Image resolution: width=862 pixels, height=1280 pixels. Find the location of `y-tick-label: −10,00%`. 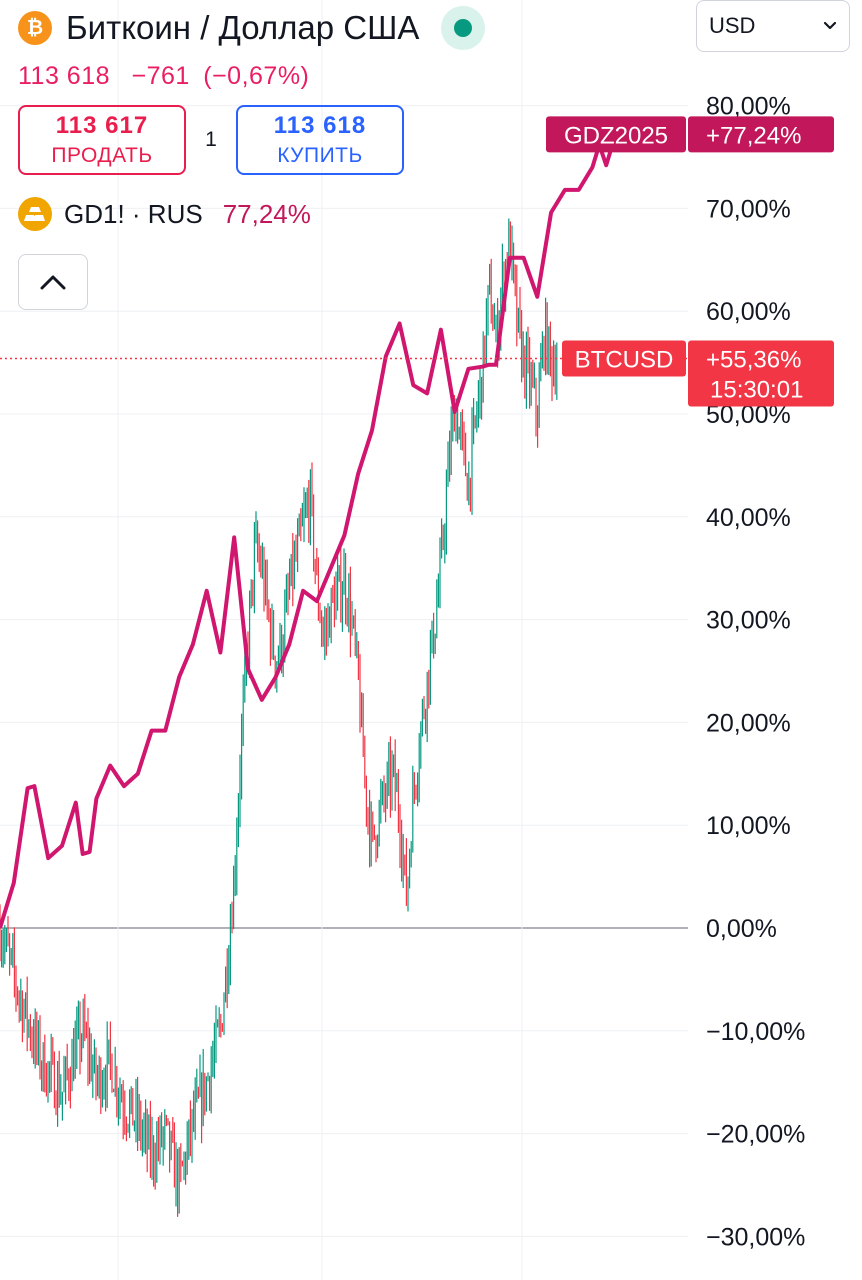

y-tick-label: −10,00% is located at coordinates (755, 1032).